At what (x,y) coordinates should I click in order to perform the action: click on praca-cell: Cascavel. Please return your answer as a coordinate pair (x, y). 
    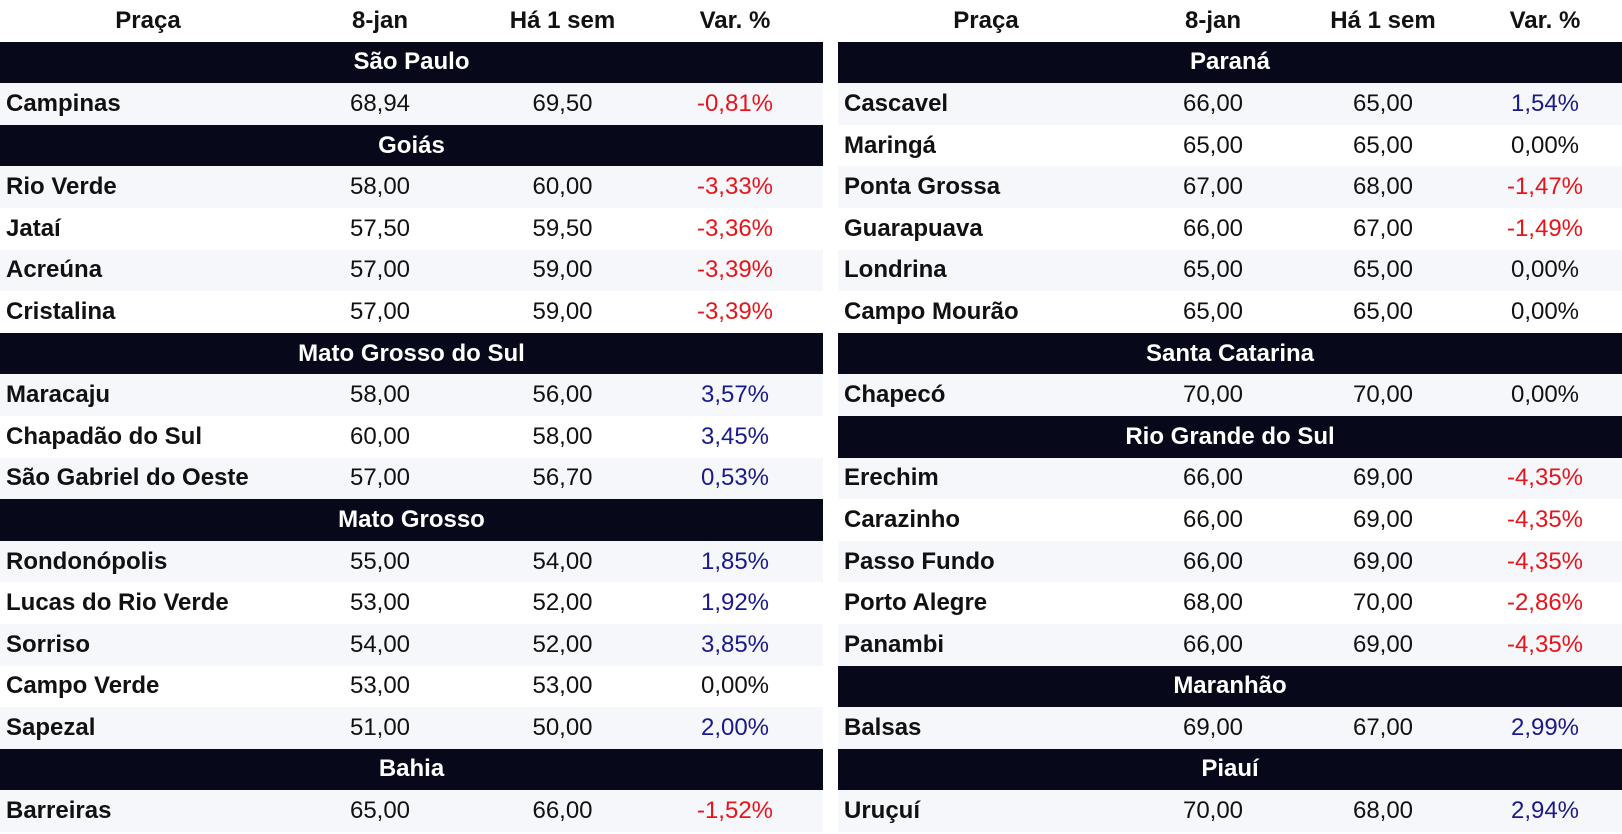
    Looking at the image, I should click on (896, 103).